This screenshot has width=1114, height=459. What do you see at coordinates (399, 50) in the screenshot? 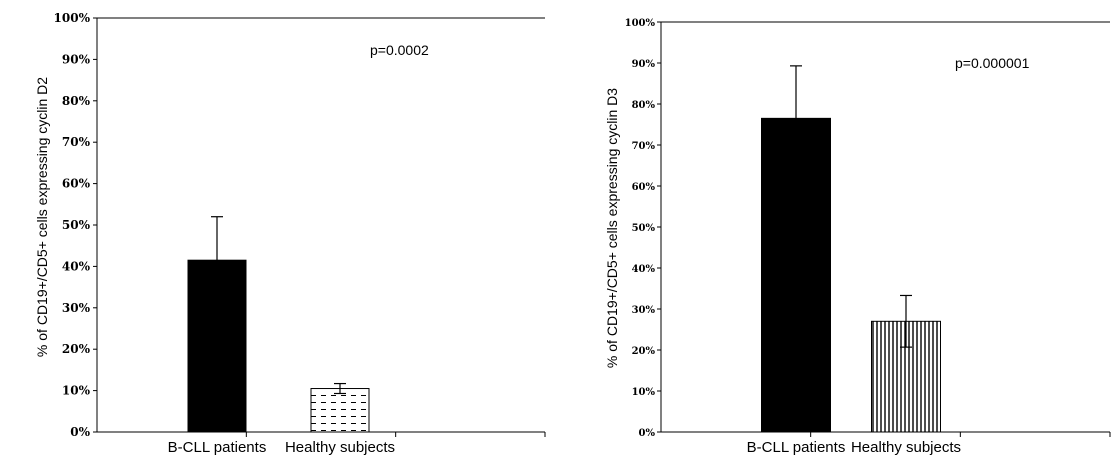
I see `p-value-annotation: p=0.0002` at bounding box center [399, 50].